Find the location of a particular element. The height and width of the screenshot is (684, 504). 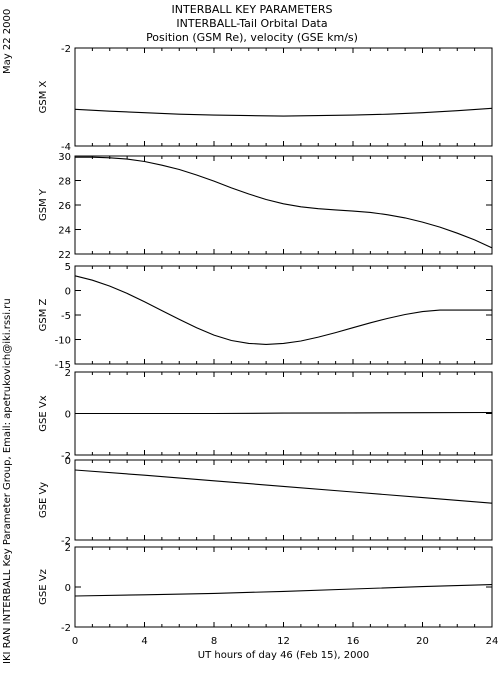

y-axis-label: GSM X is located at coordinates (43, 96).